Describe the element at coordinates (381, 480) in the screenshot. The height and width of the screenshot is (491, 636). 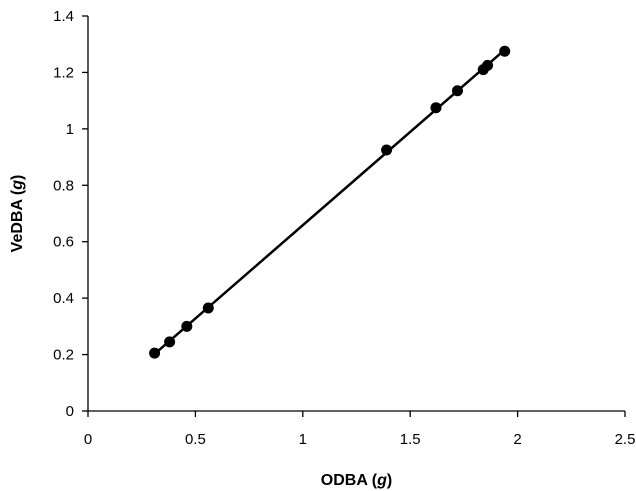
I see `x-axis-unit: g` at that location.